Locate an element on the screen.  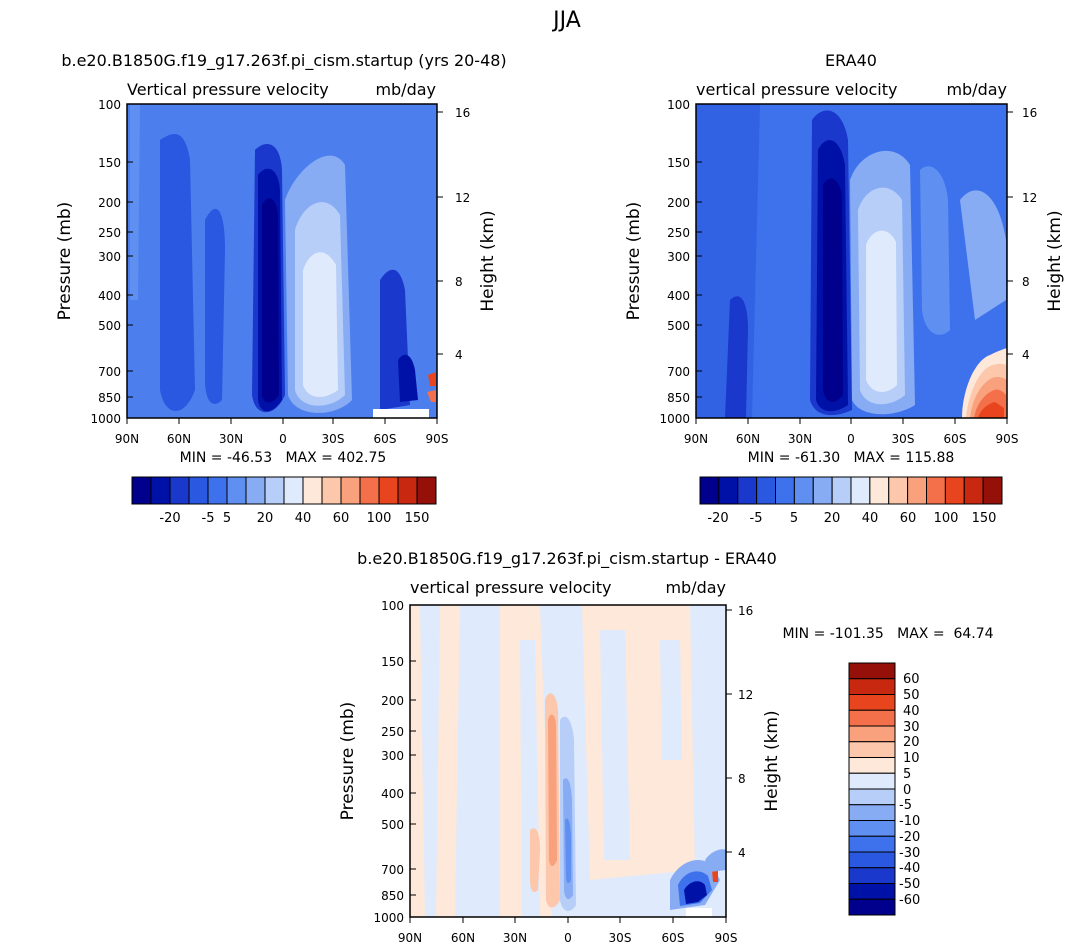
colorbar-label: 30 is located at coordinates (911, 727).